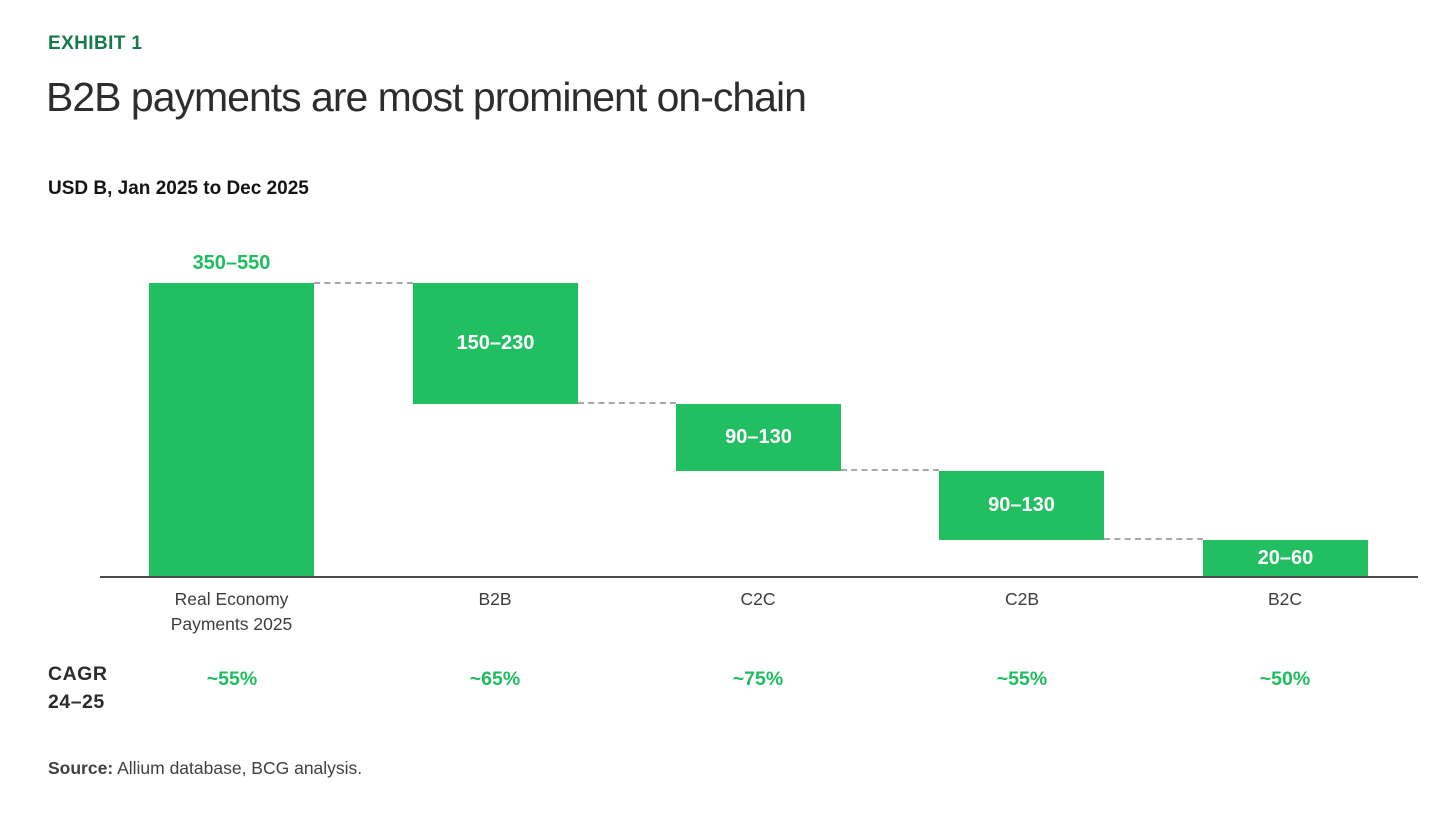  Describe the element at coordinates (758, 679) in the screenshot. I see `cagr-value-c2c: ~75%` at that location.